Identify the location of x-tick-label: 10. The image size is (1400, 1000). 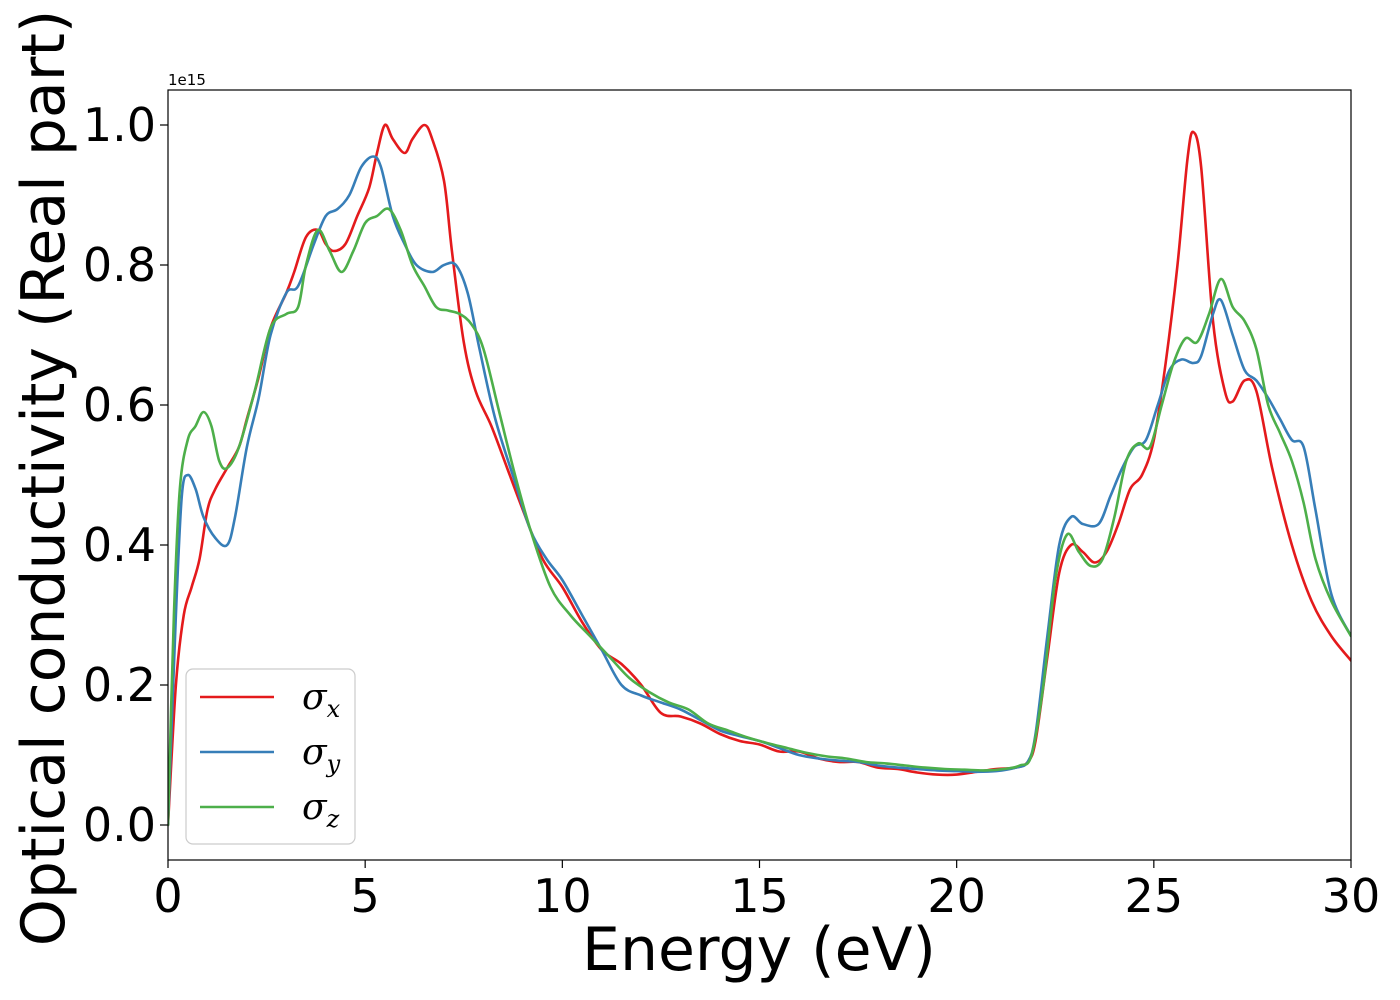
(562, 896).